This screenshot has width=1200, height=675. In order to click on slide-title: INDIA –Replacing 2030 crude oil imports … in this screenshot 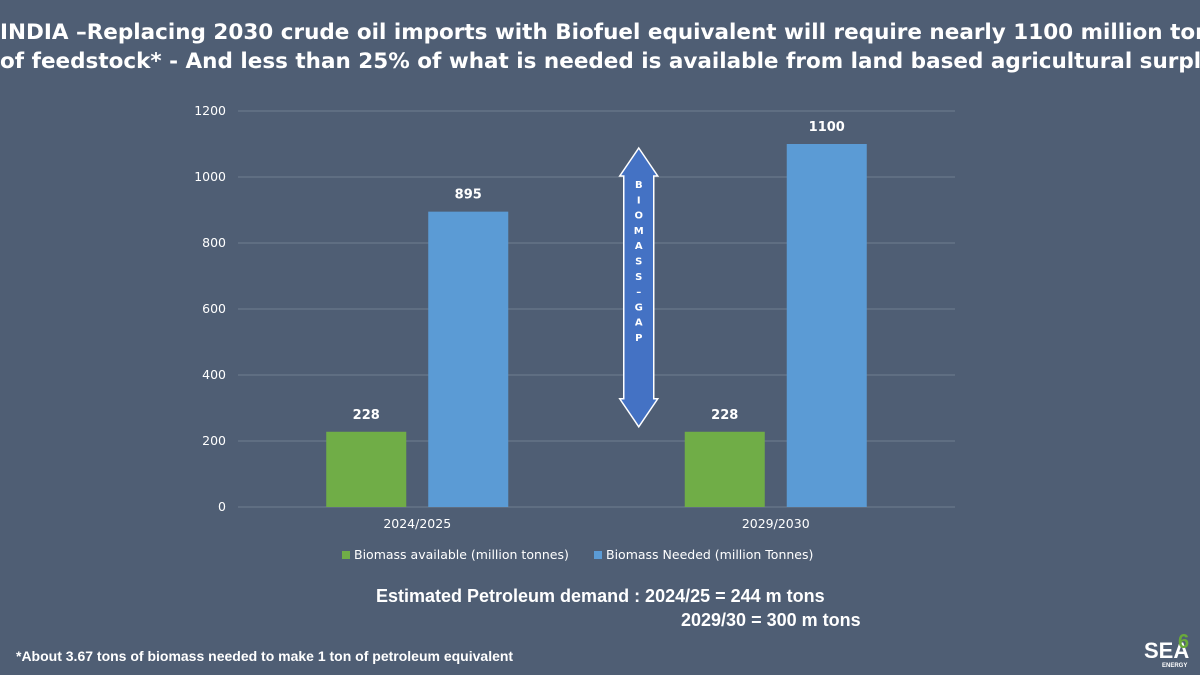, I will do `click(600, 47)`.